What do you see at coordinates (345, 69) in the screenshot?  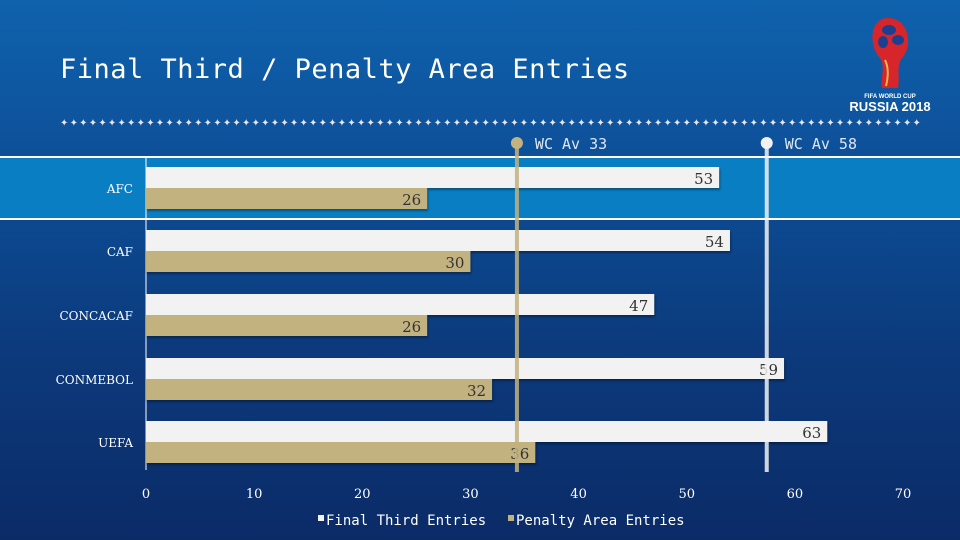 I see `chart-title: Final Third / Penalty Area Entries` at bounding box center [345, 69].